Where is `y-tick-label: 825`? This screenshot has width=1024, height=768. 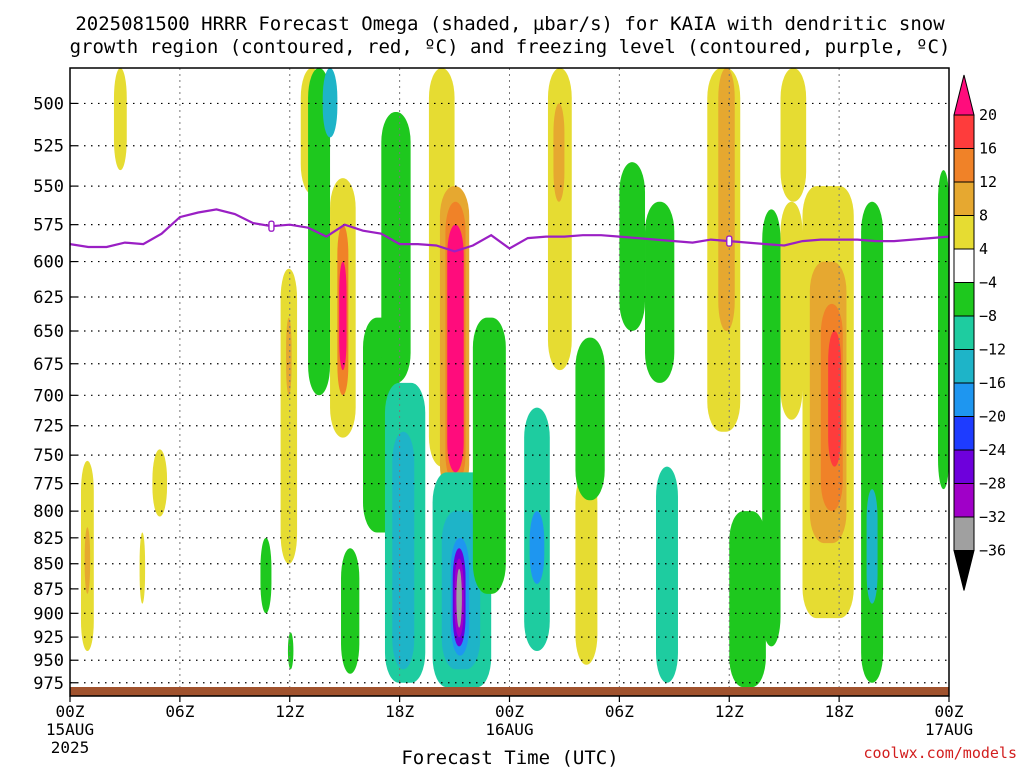
y-tick-label: 825 is located at coordinates (48, 539).